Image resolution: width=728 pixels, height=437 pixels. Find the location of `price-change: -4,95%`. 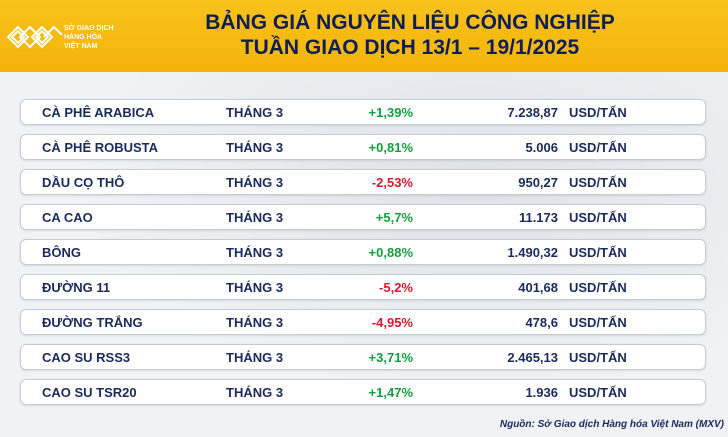

price-change: -4,95% is located at coordinates (392, 322).